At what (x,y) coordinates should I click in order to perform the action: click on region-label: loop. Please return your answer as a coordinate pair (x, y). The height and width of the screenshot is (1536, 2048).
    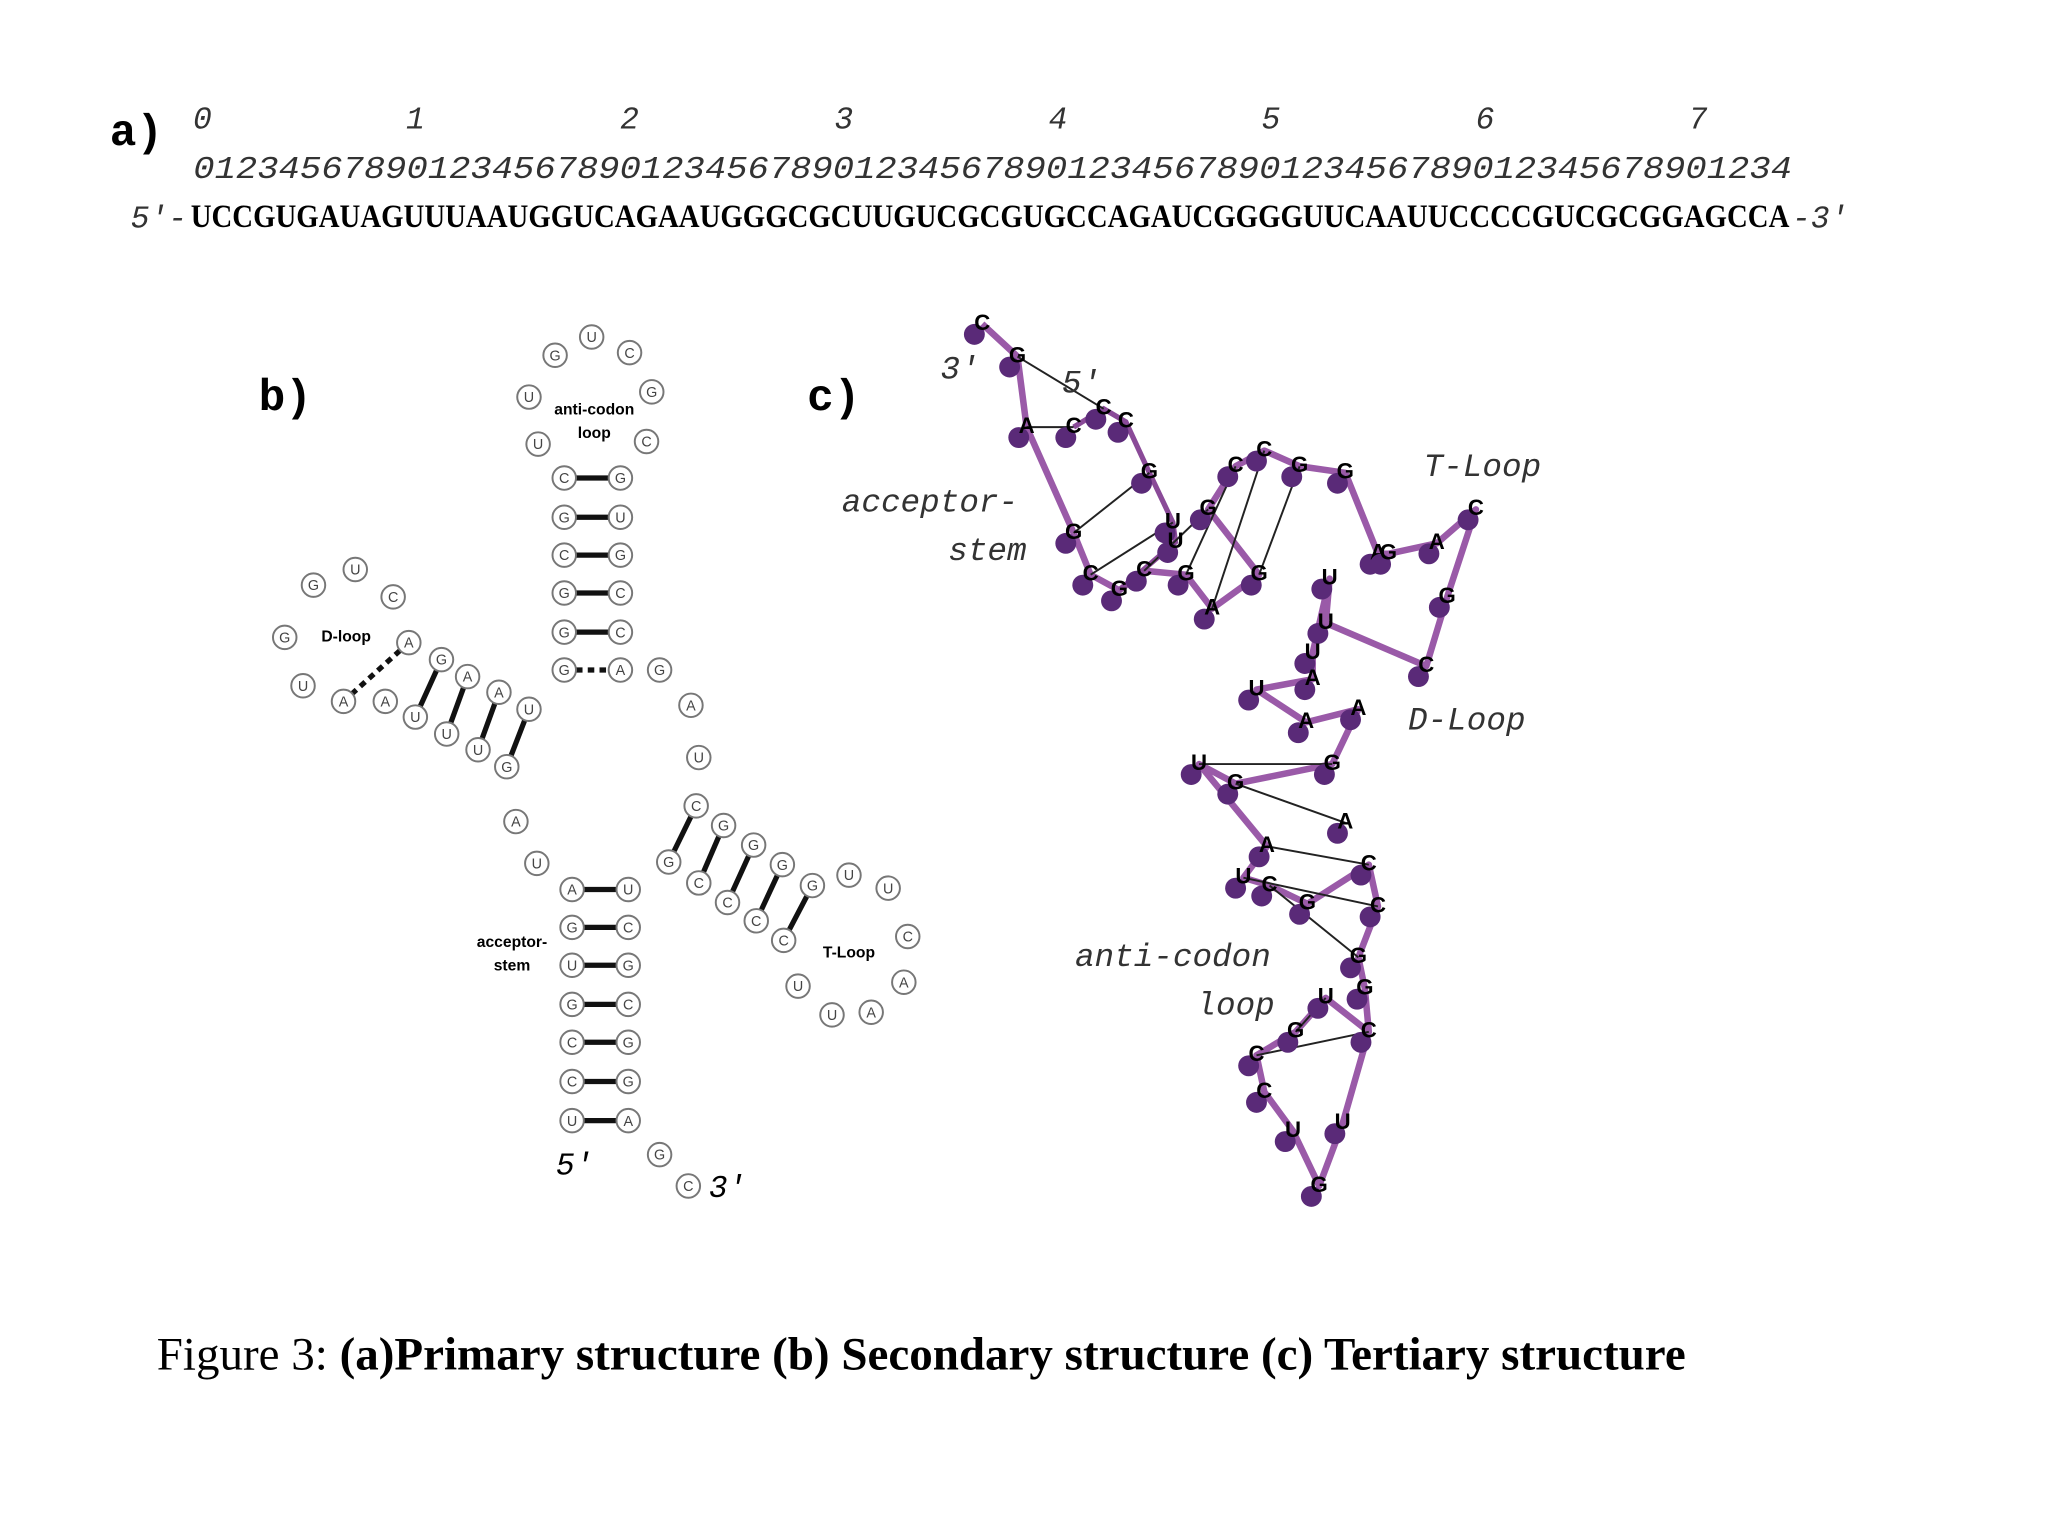
    Looking at the image, I should click on (594, 433).